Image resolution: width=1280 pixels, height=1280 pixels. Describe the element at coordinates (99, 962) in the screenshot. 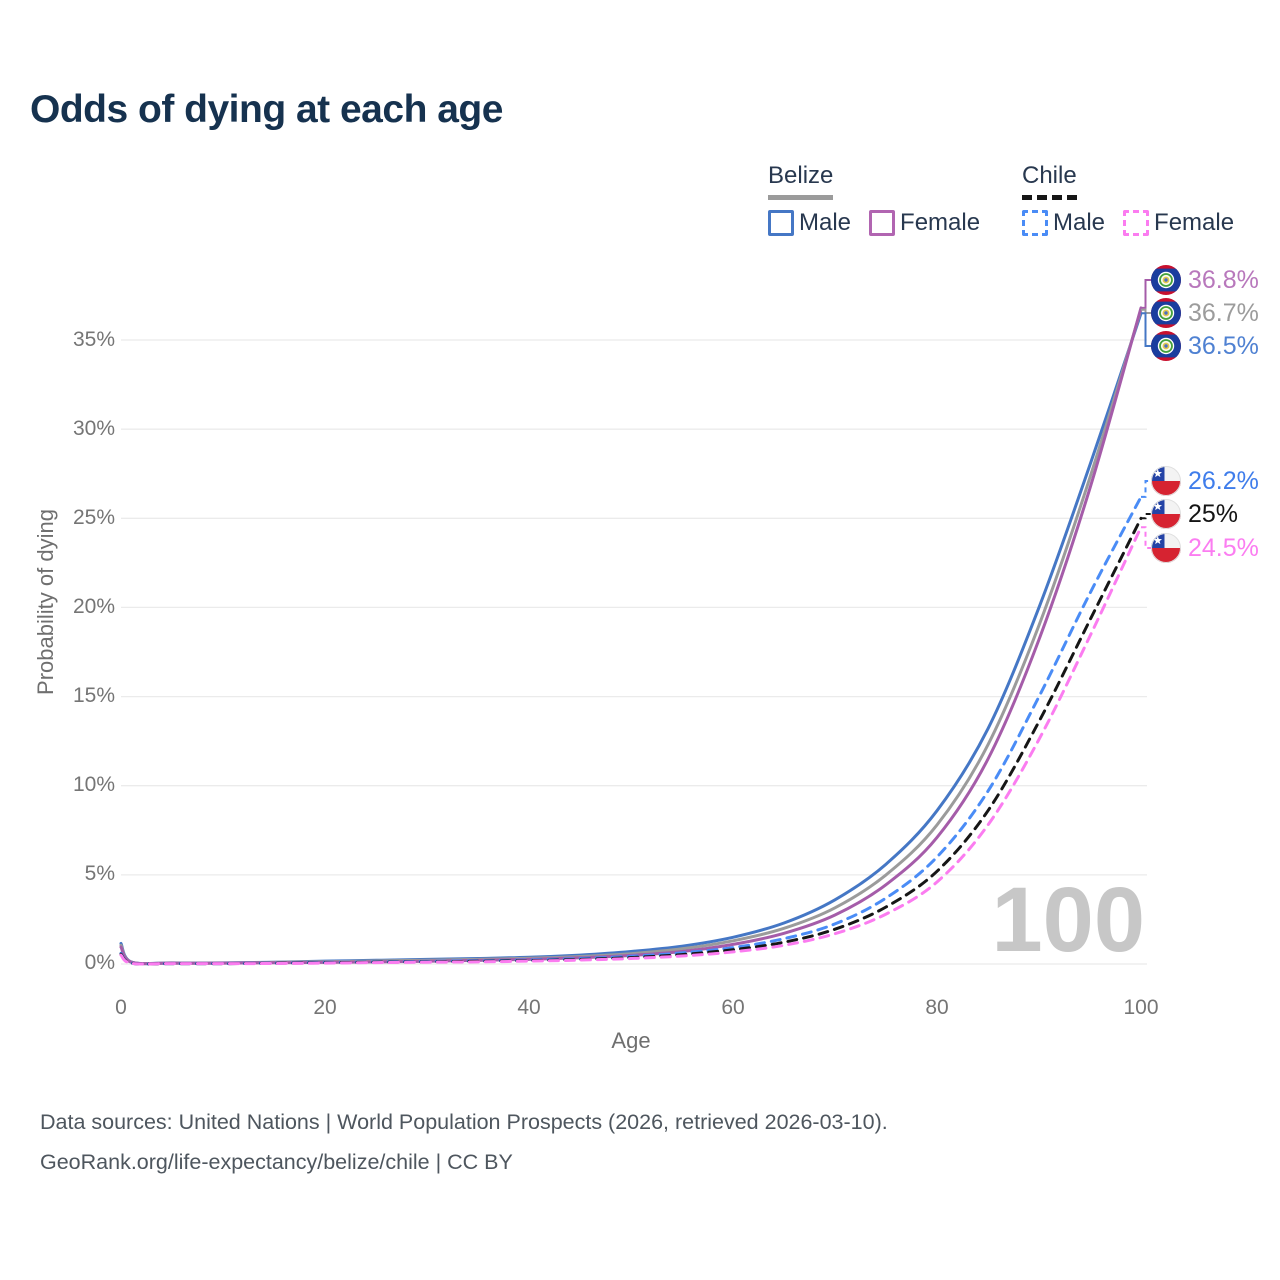

I see `y-tick-0: 0%` at that location.